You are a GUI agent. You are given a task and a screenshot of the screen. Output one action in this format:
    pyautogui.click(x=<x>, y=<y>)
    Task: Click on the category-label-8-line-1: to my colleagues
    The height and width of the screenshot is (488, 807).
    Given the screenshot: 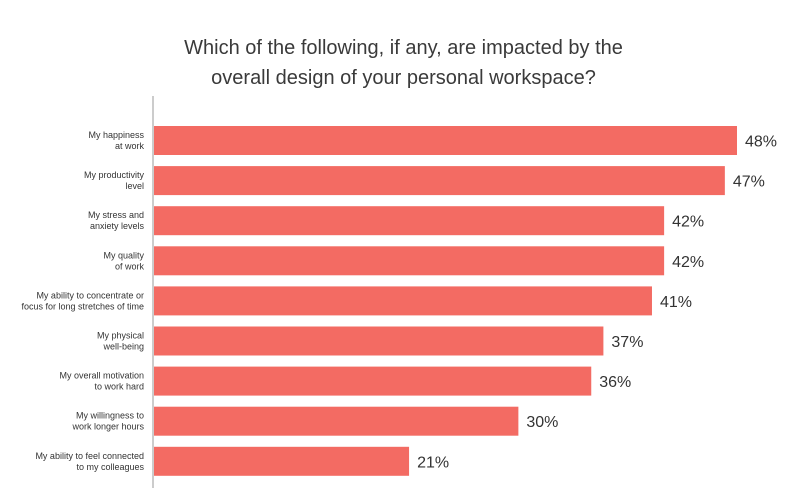 What is the action you would take?
    pyautogui.click(x=110, y=467)
    